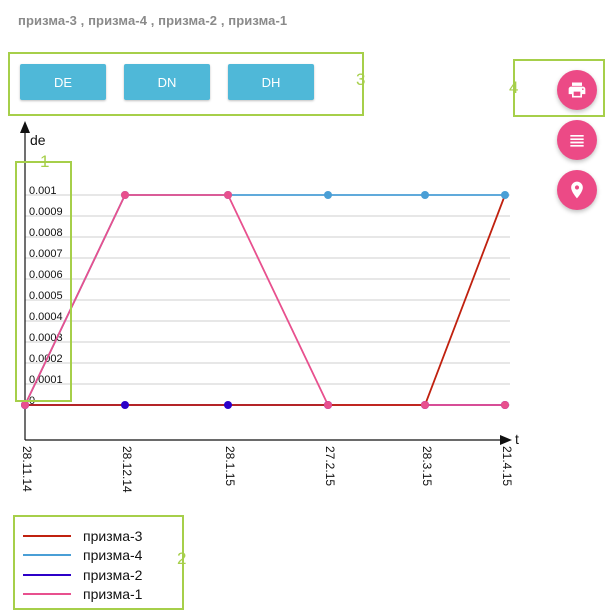 The width and height of the screenshot is (610, 610). What do you see at coordinates (46, 275) in the screenshot?
I see `y-tick-label: 0.0006` at bounding box center [46, 275].